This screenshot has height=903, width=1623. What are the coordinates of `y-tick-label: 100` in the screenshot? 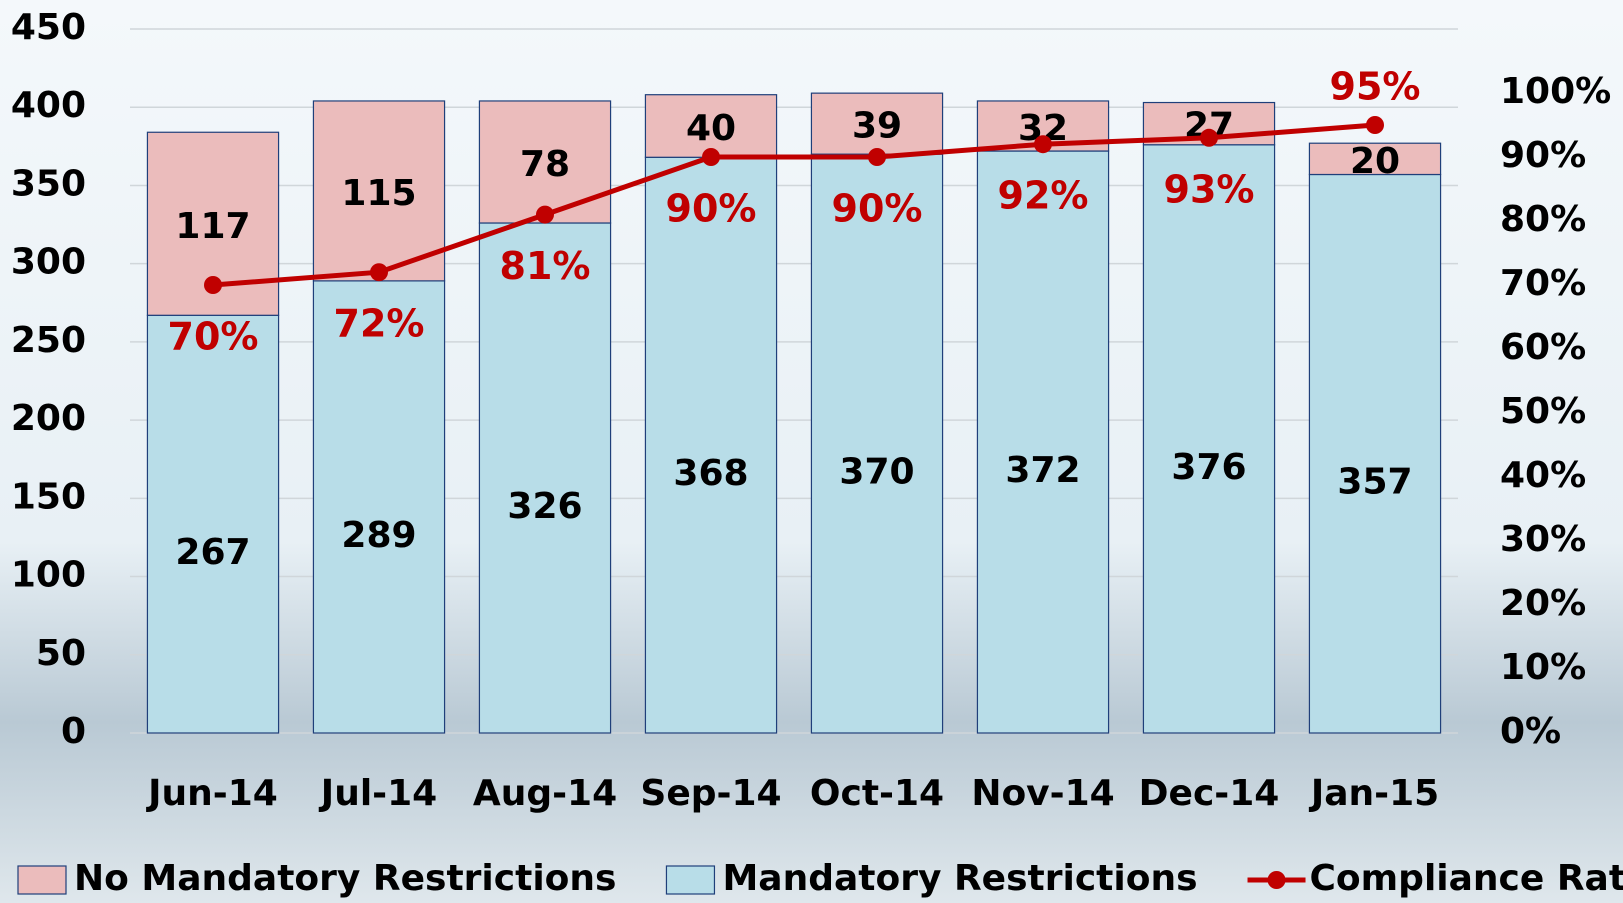 It's located at (48, 575).